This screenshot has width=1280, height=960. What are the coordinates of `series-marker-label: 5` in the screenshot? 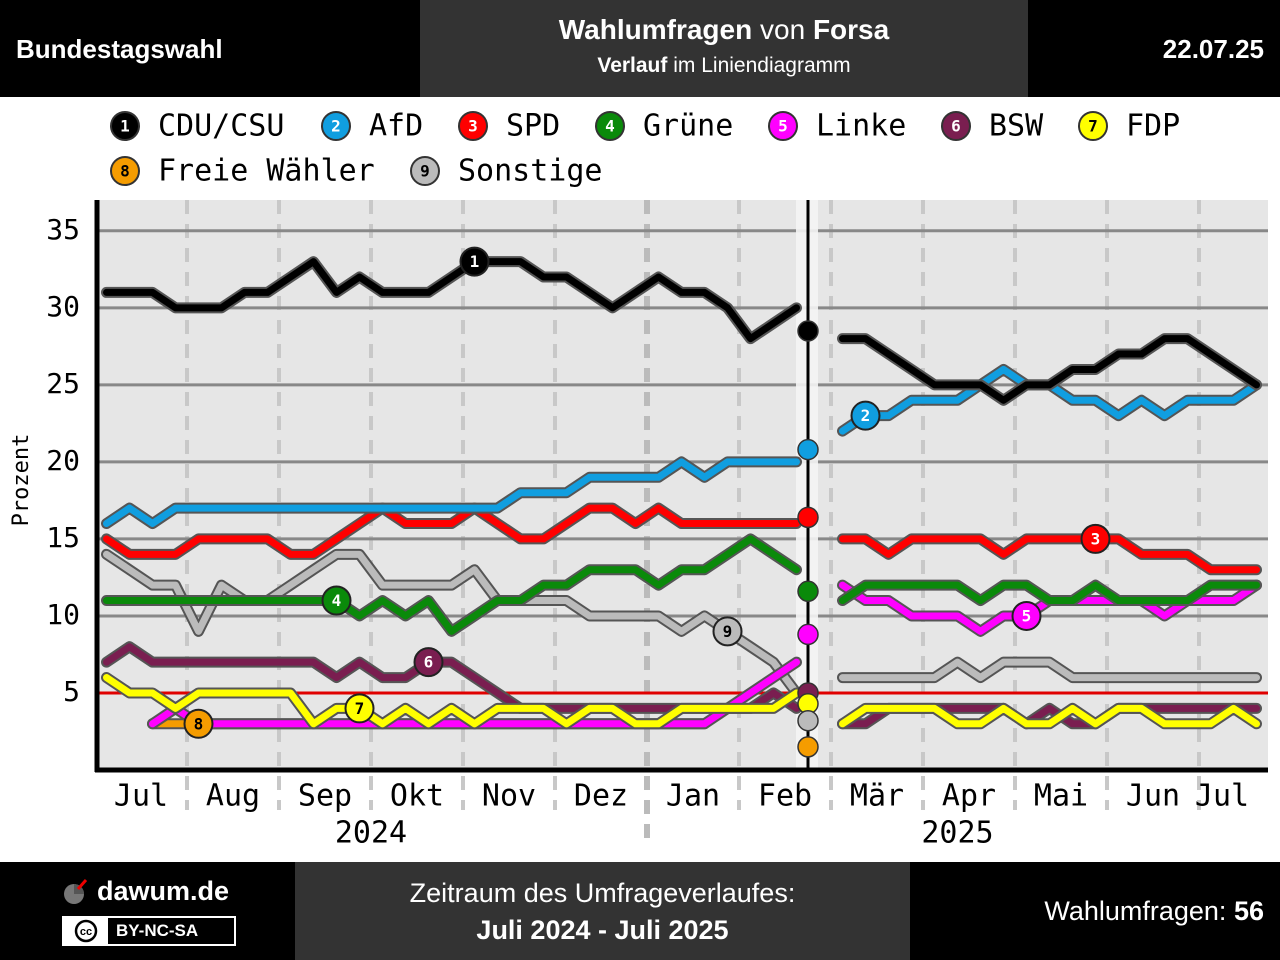 It's located at (1027, 615).